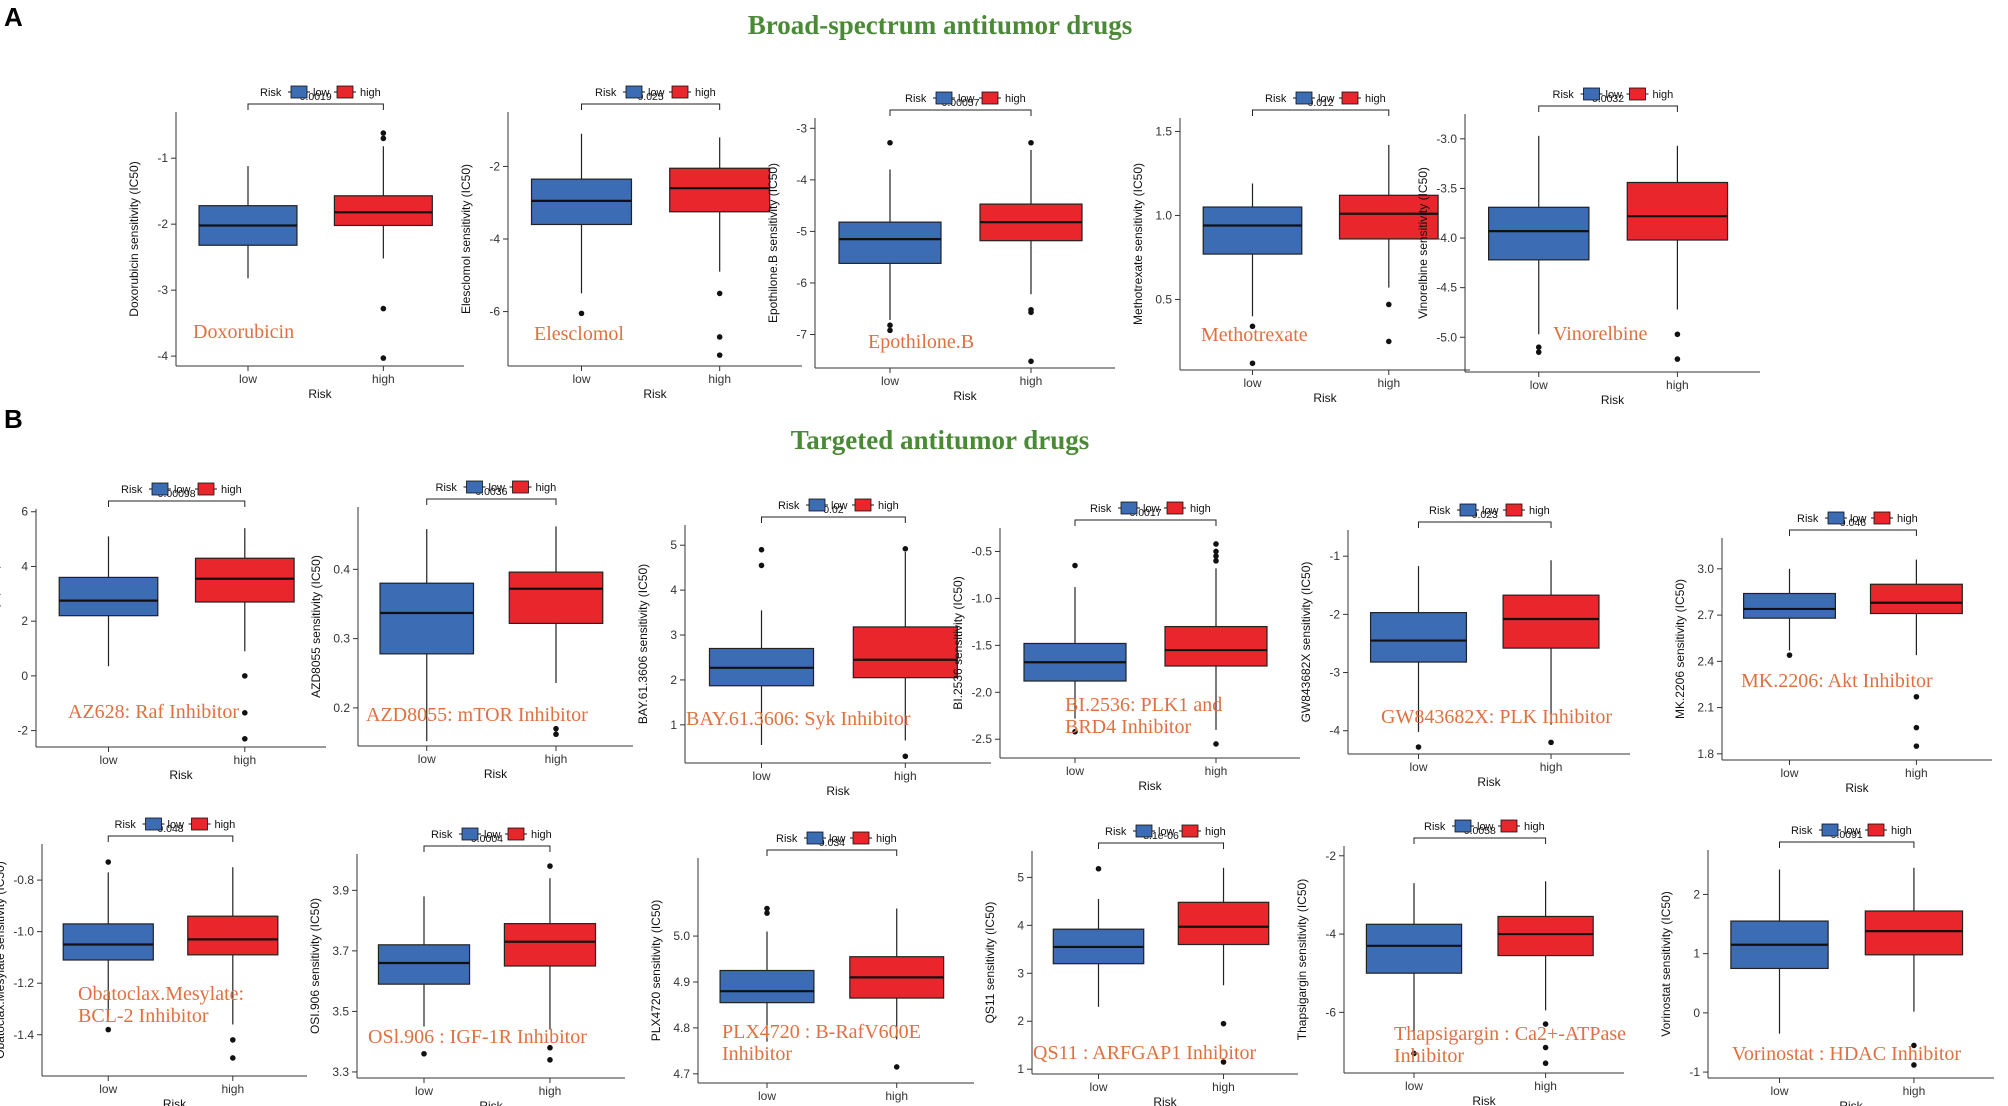  I want to click on box-rect-high, so click(550, 945).